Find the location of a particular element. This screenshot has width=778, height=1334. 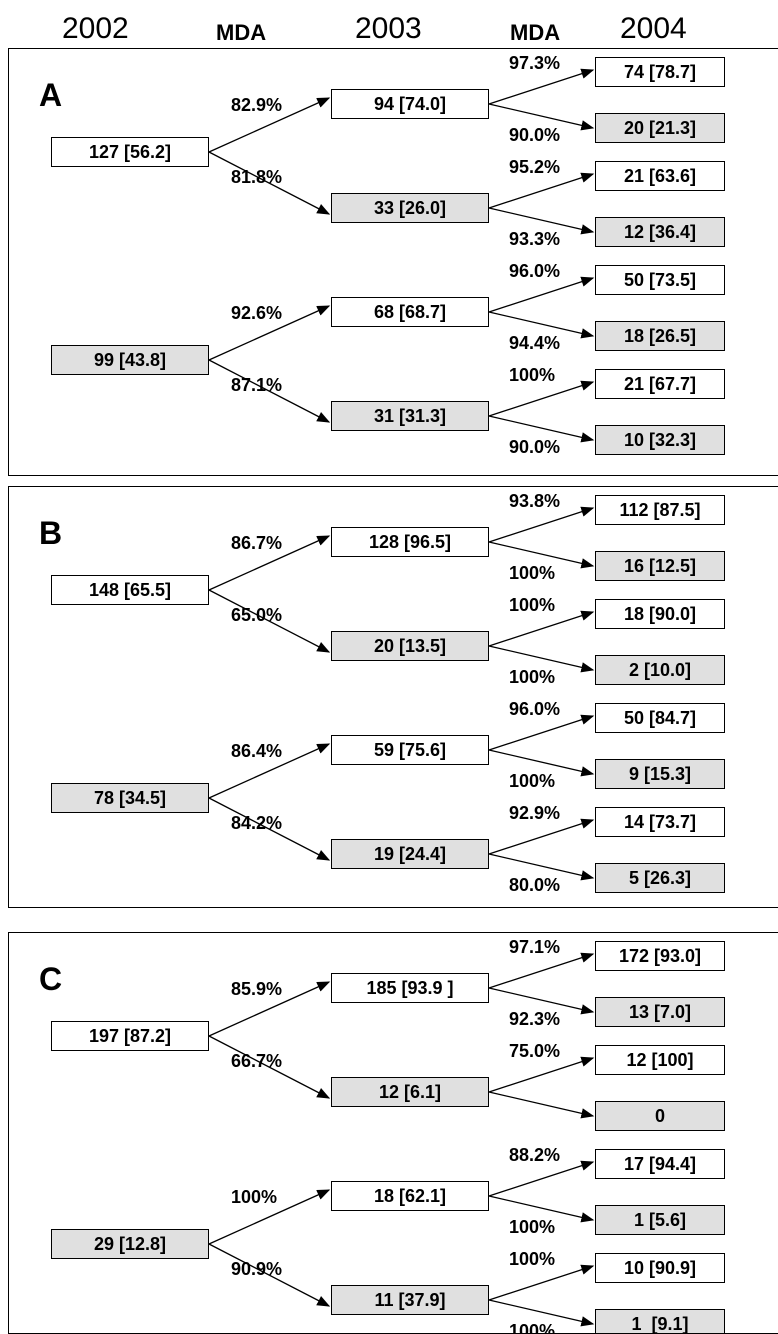

mda-percent-q5: 96.0% is located at coordinates (535, 271).